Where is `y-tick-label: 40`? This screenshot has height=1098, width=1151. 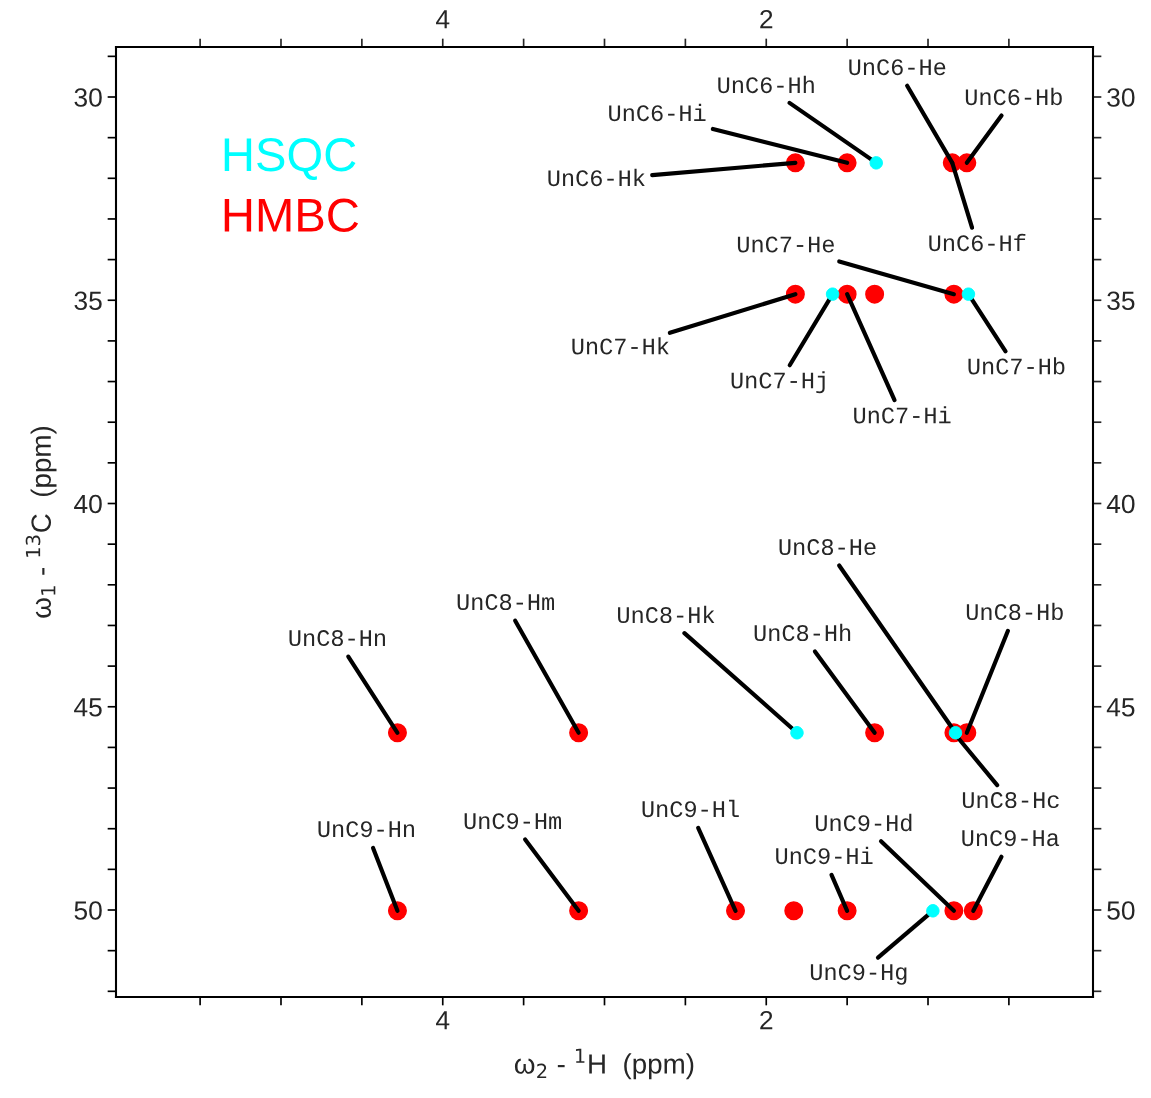 y-tick-label: 40 is located at coordinates (88, 504).